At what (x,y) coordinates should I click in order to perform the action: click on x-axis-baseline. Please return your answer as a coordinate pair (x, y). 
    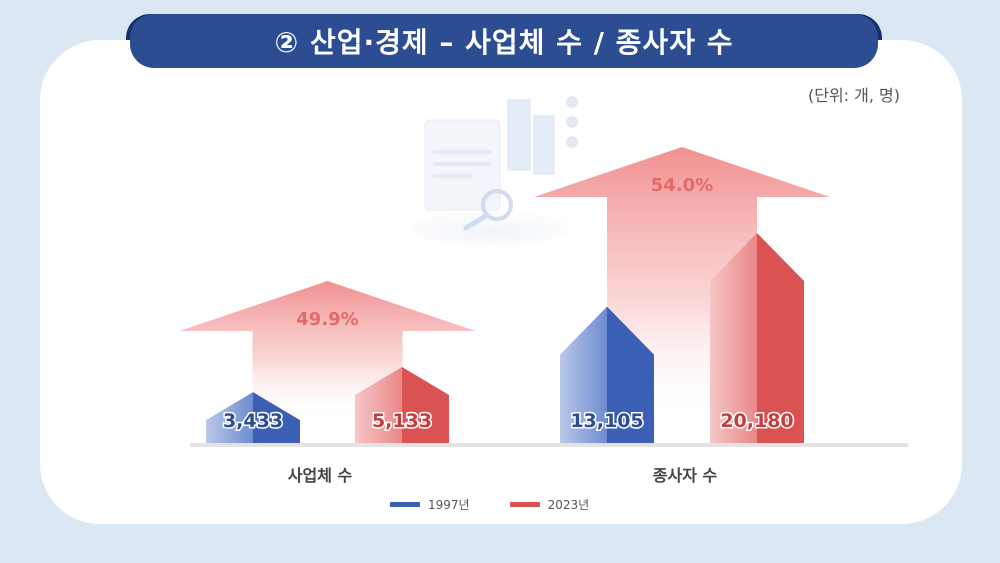
    Looking at the image, I should click on (549, 445).